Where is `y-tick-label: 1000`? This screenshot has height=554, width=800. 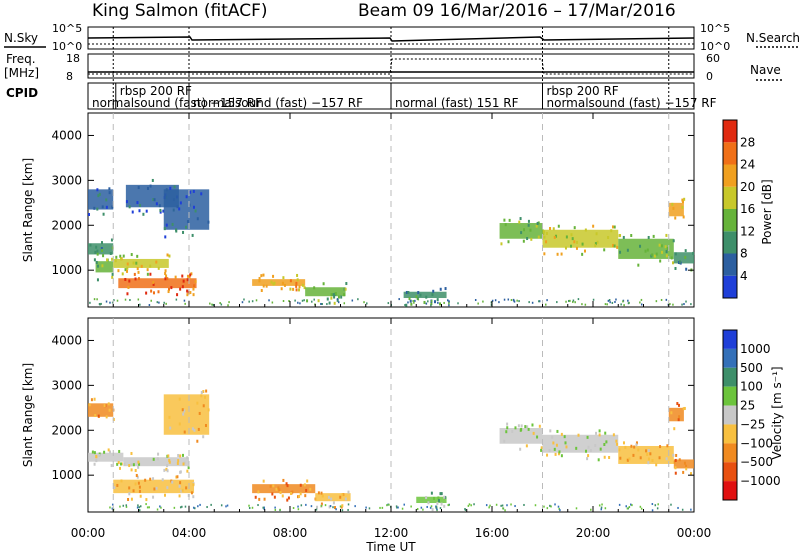
y-tick-label: 1000 is located at coordinates (66, 270).